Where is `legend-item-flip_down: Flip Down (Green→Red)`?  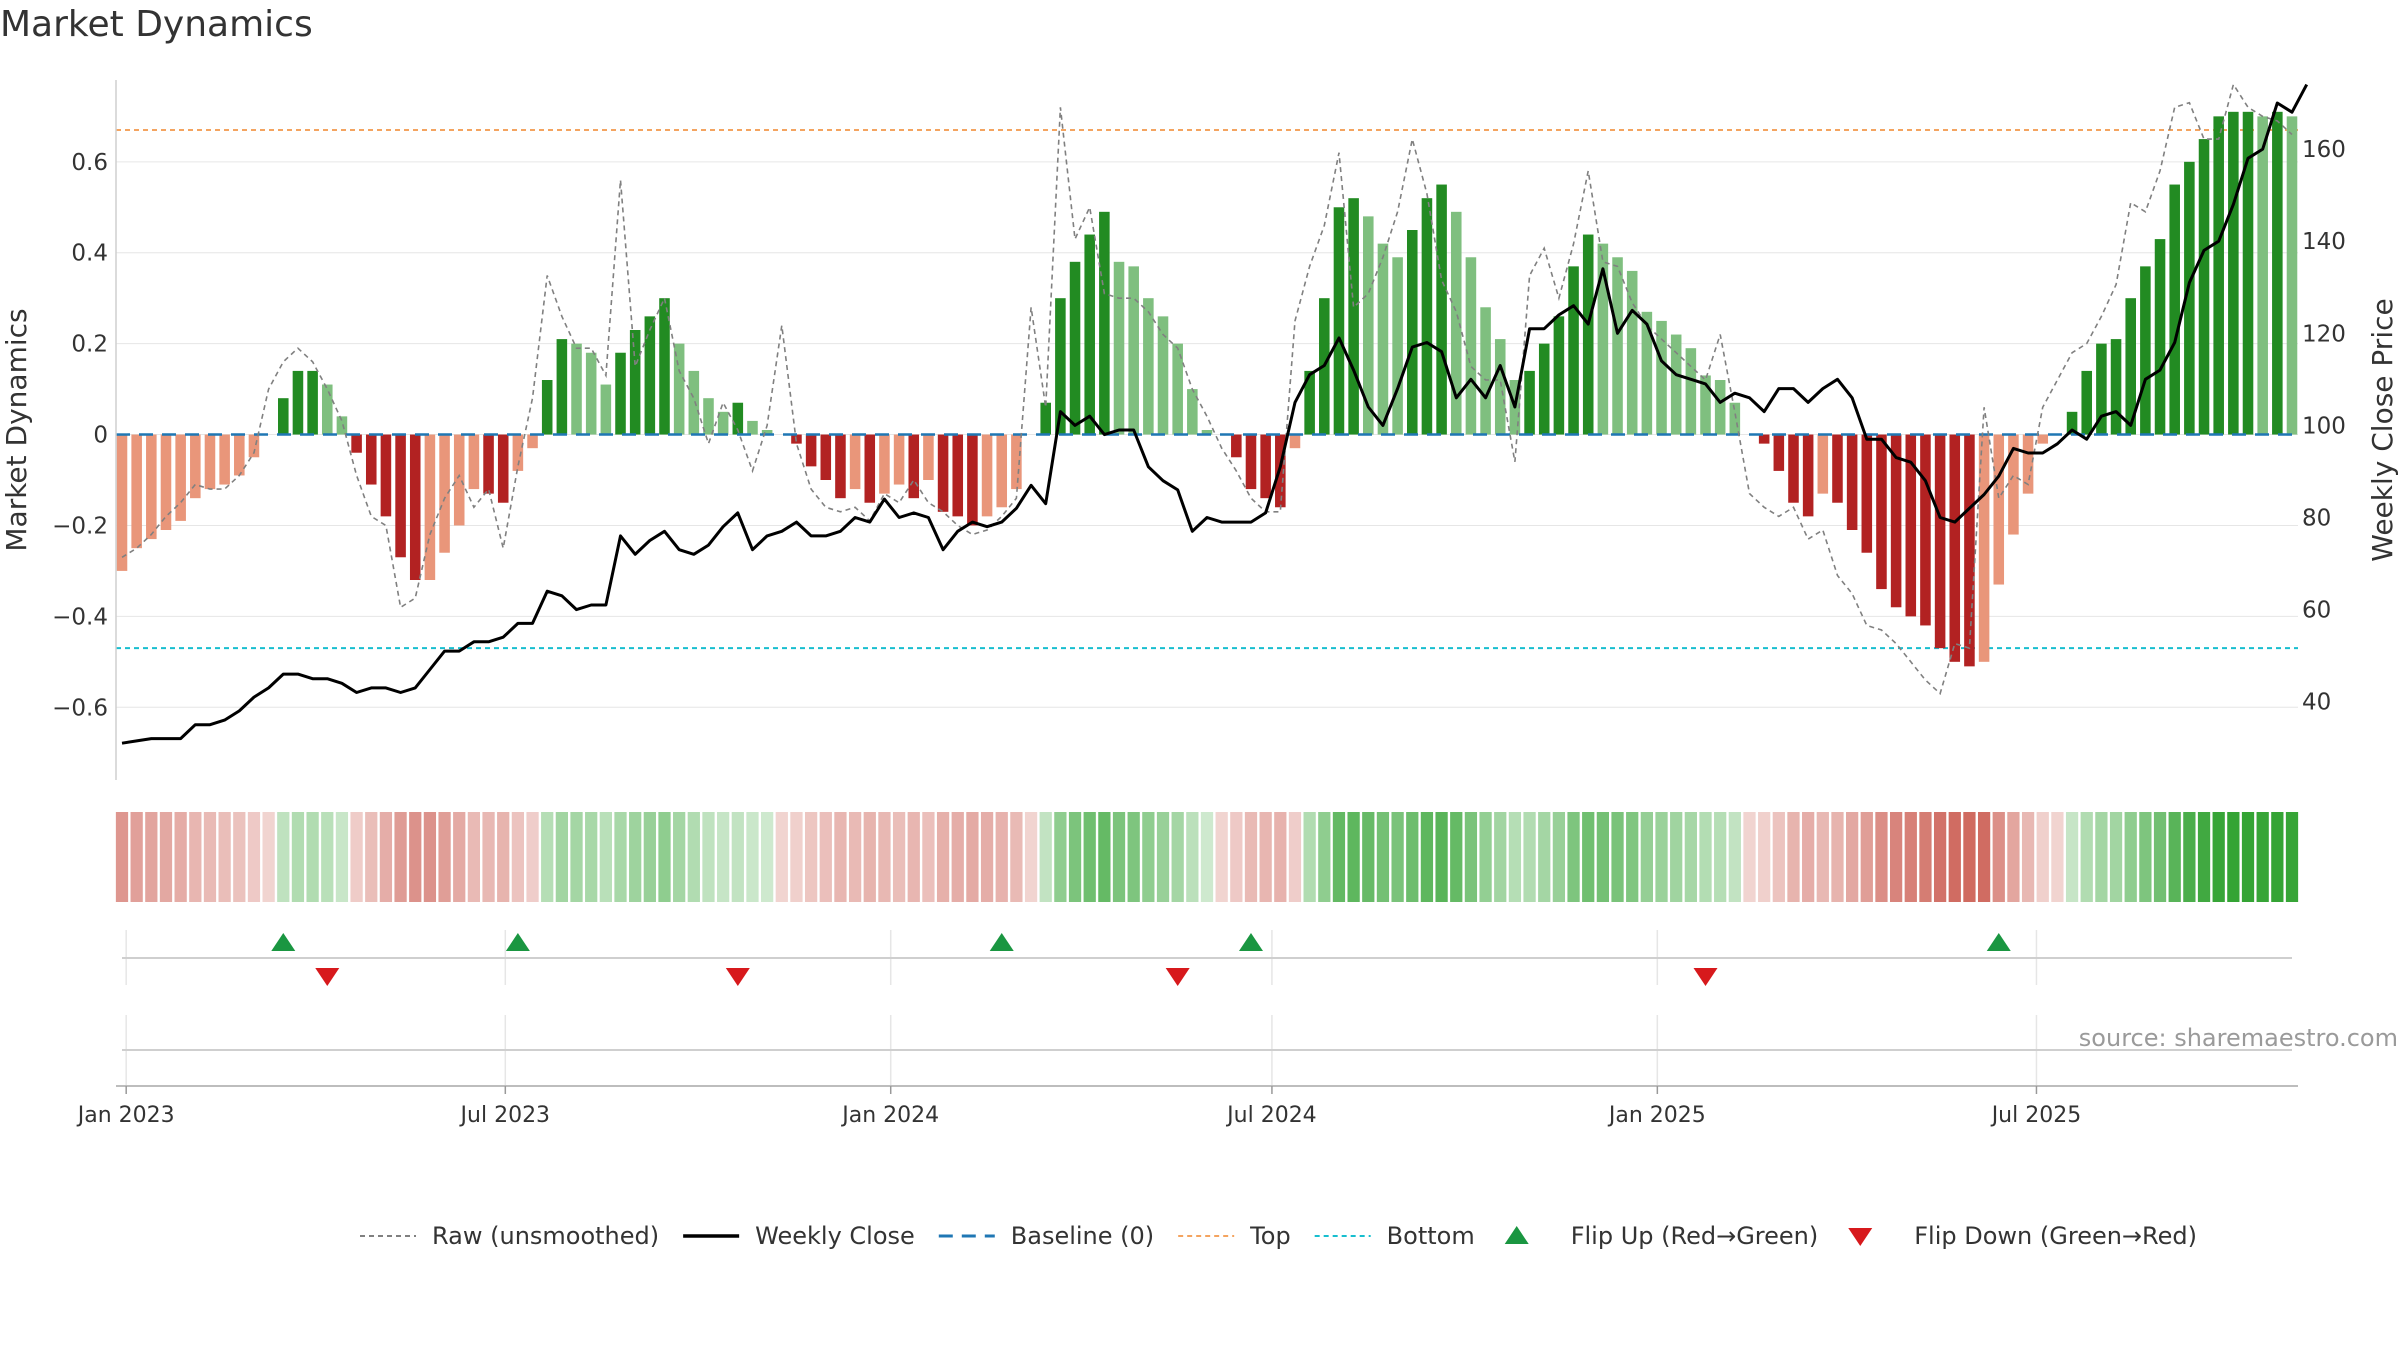 legend-item-flip_down: Flip Down (Green→Red) is located at coordinates (2022, 1236).